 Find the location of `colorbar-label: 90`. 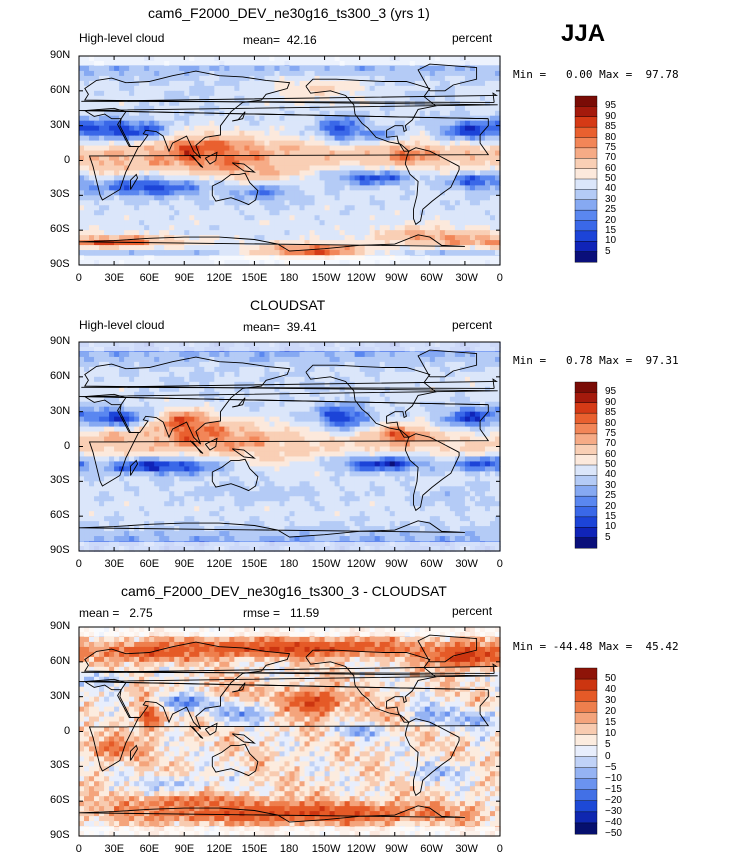

colorbar-label: 90 is located at coordinates (611, 116).